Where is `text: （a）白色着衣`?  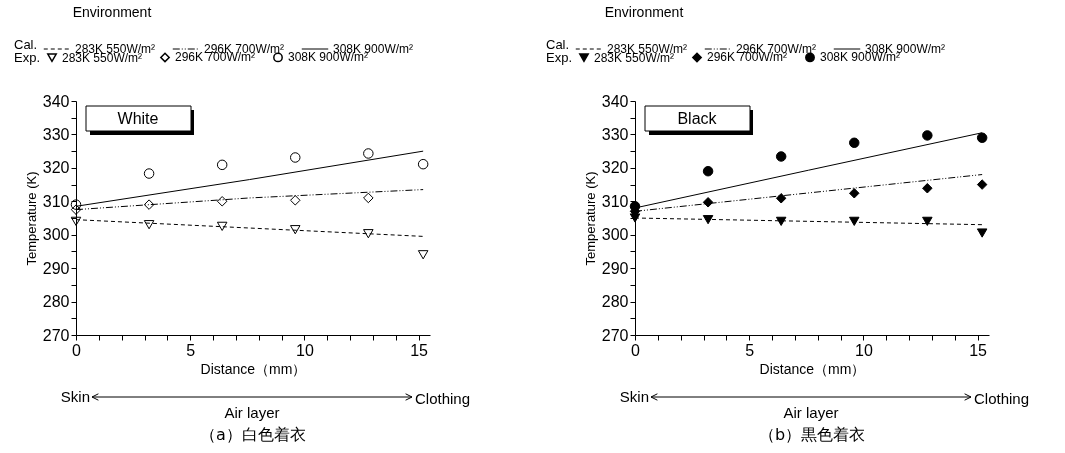
text: （a）白色着衣 is located at coordinates (253, 434).